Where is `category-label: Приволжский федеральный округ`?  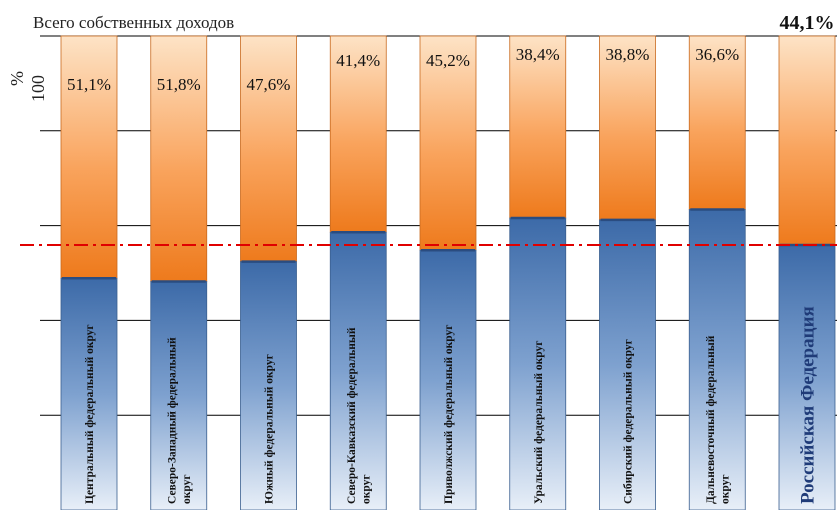 category-label: Приволжский федеральный округ is located at coordinates (449, 414).